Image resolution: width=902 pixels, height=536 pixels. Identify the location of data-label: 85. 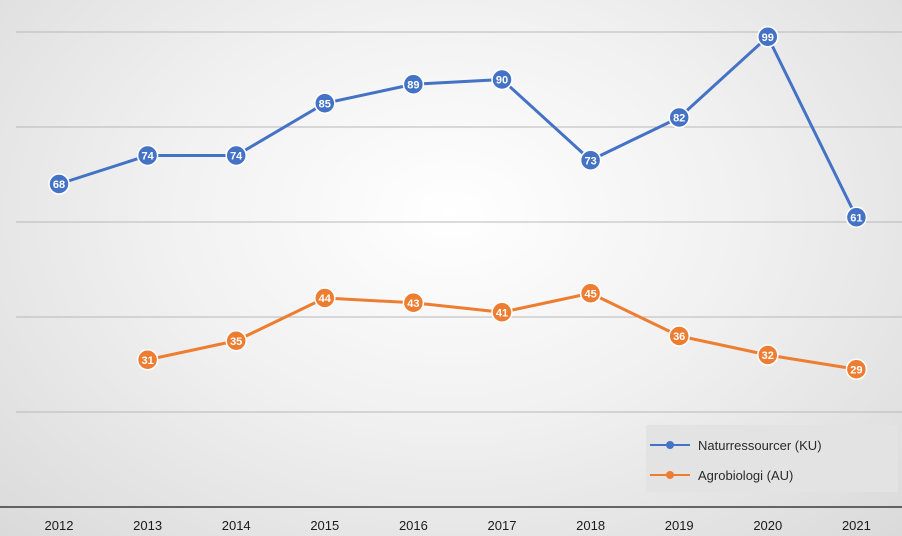
(325, 104).